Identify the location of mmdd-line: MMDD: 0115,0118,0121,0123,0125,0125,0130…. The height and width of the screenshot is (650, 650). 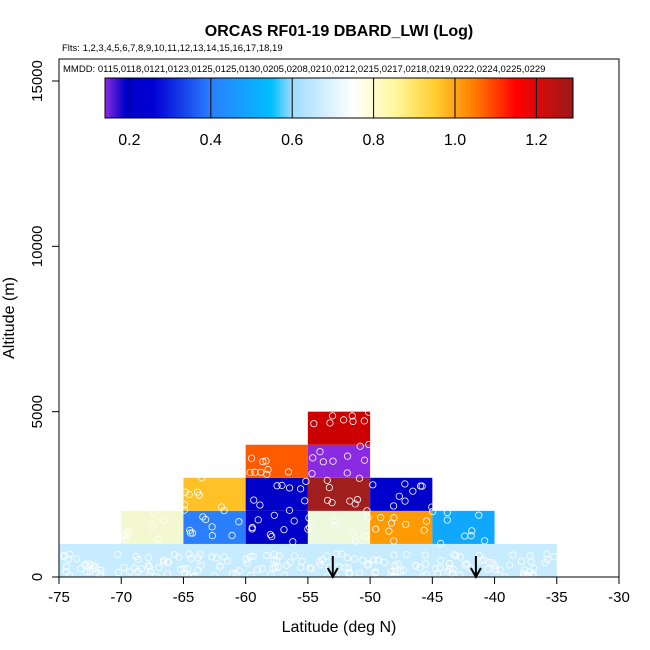
(304, 69).